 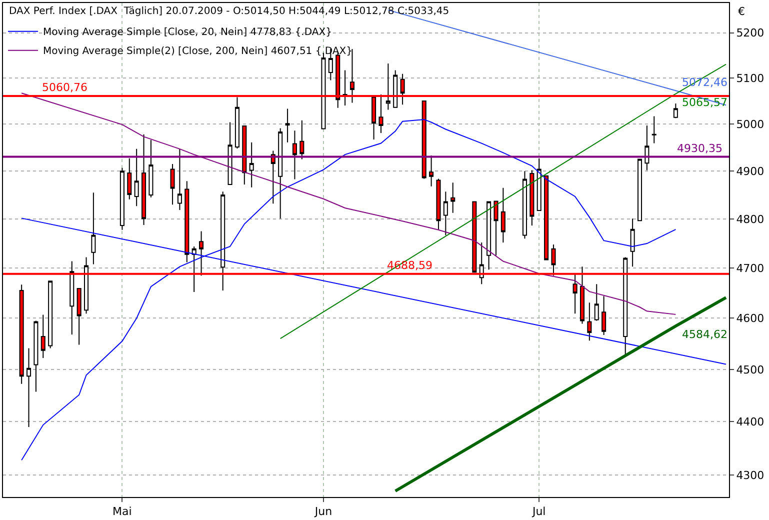 I want to click on y-tick-label: 5000, so click(x=750, y=124).